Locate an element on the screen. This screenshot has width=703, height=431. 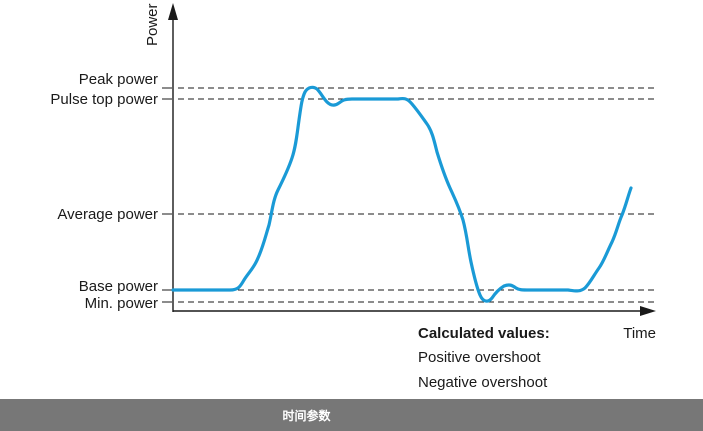
calculated-item-negative-overshoot: Negative overshoot is located at coordinates (483, 382).